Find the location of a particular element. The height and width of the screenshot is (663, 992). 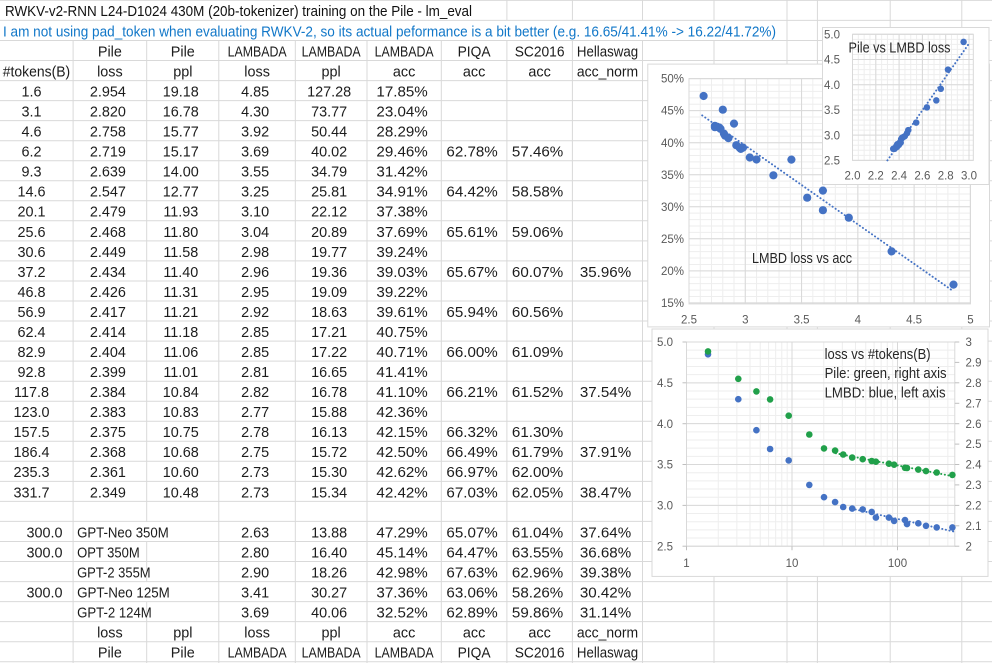

svg-text: 42.98% is located at coordinates (402, 573).